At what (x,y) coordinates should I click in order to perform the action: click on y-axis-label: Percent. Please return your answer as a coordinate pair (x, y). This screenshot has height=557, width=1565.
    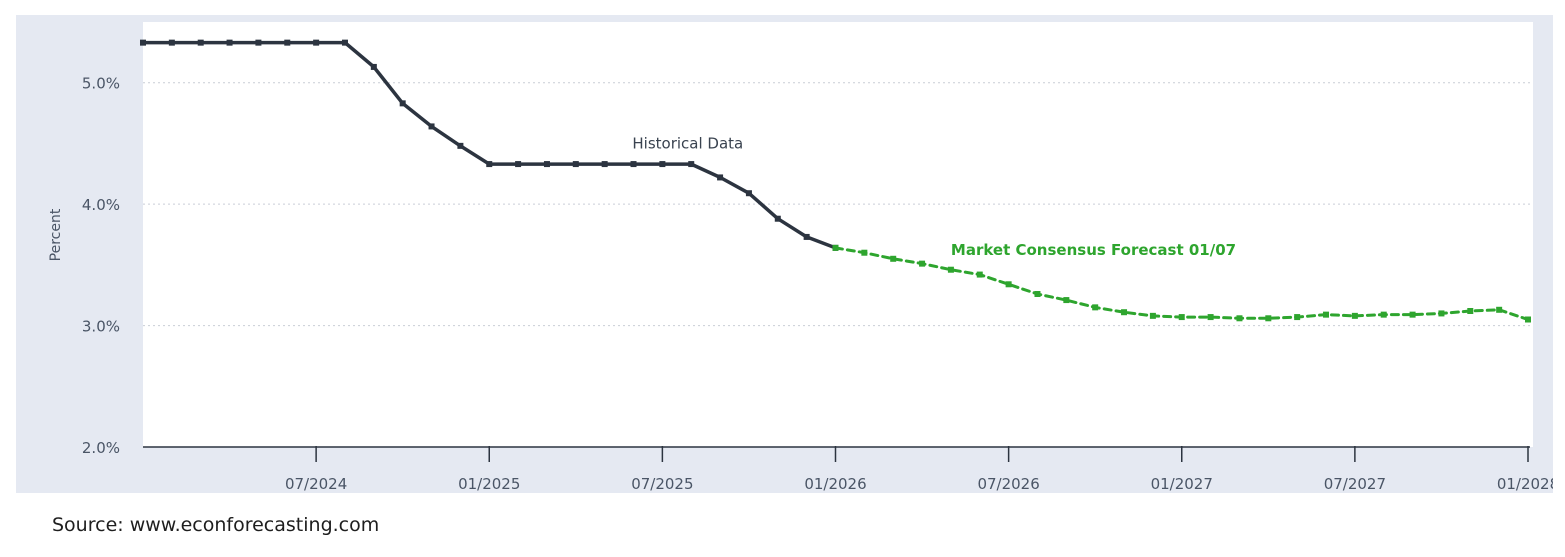
    Looking at the image, I should click on (56, 234).